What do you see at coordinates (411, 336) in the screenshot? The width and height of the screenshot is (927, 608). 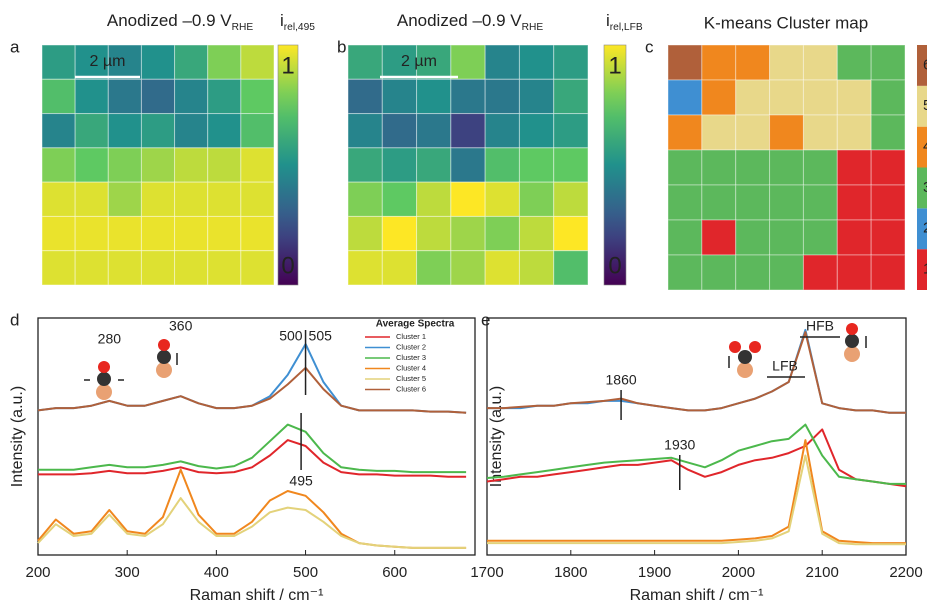 I see `legend-label: Cluster 1` at bounding box center [411, 336].